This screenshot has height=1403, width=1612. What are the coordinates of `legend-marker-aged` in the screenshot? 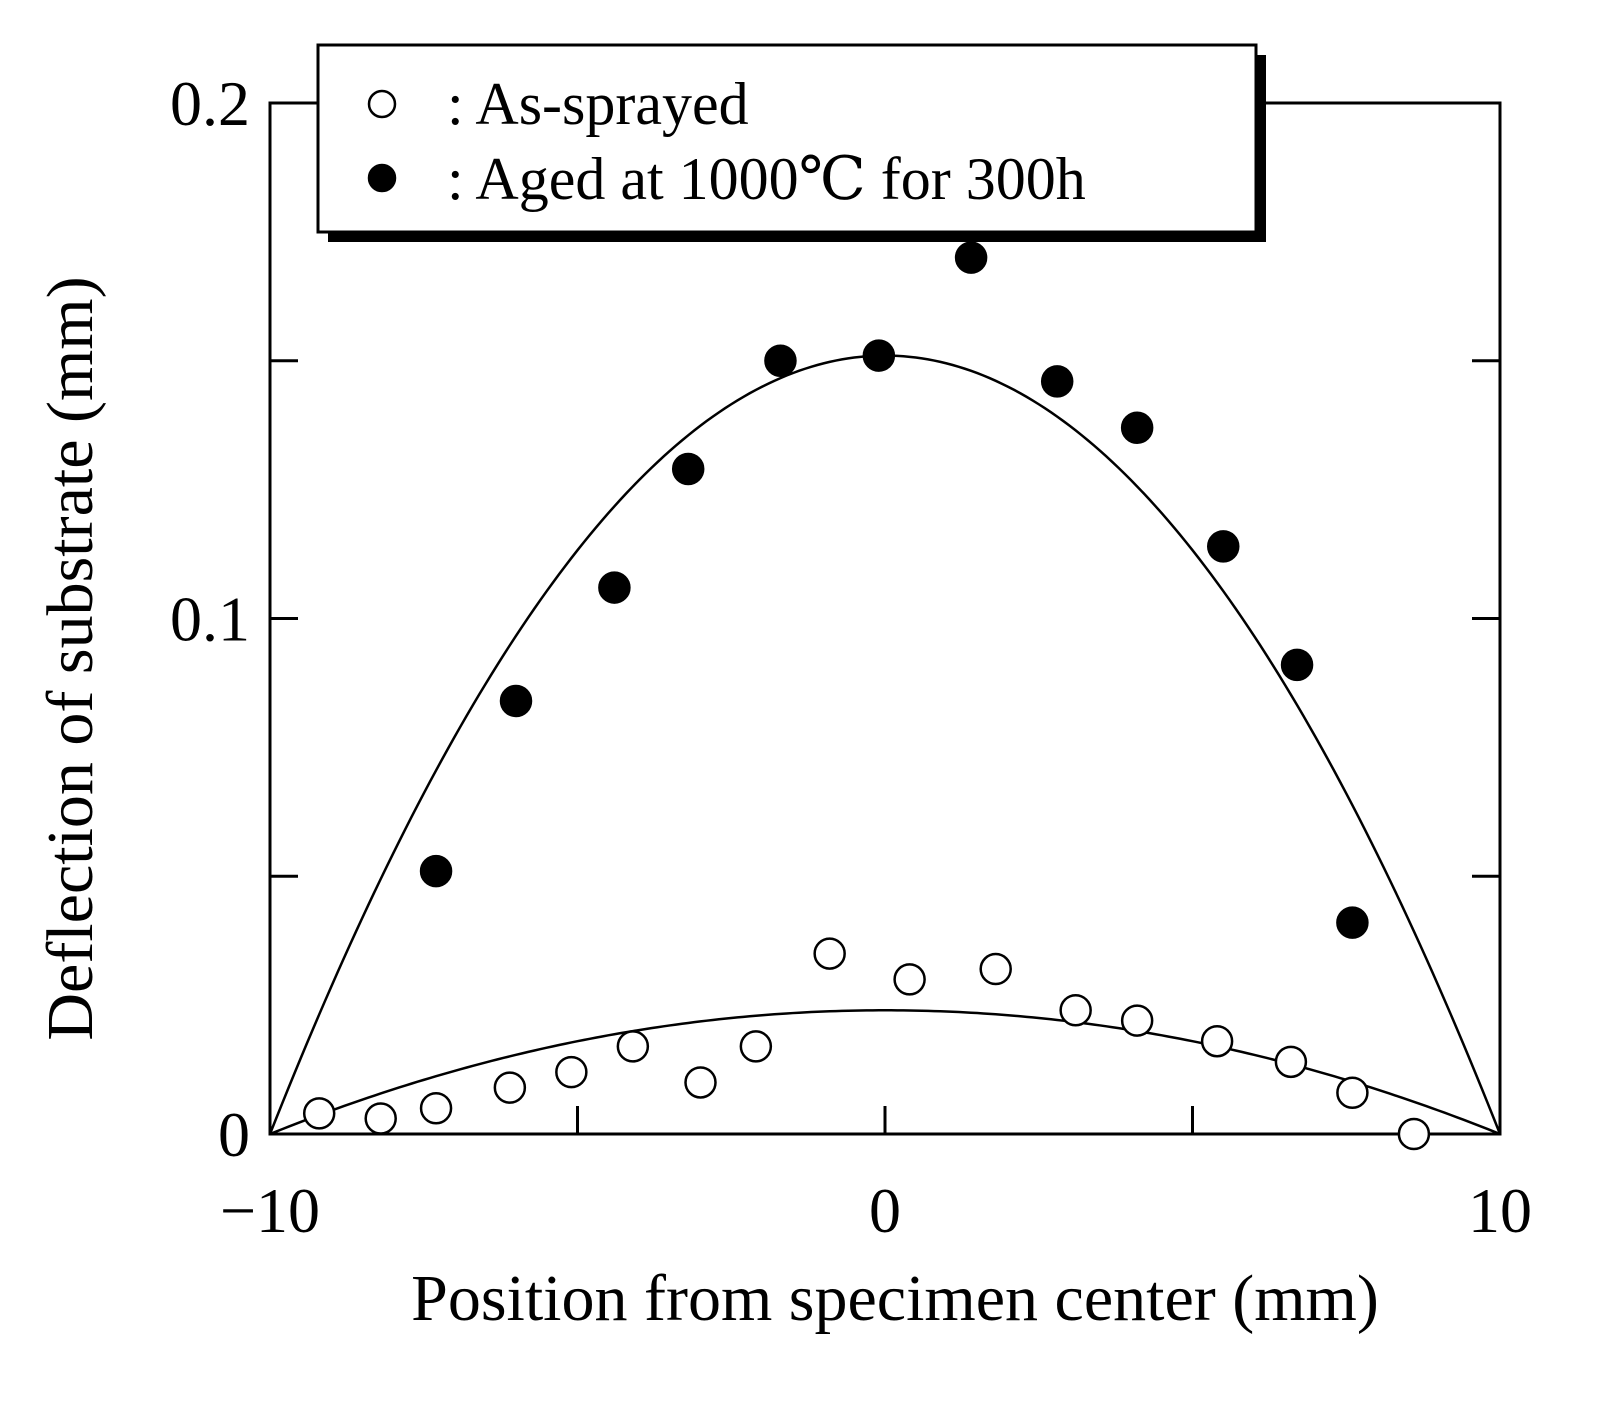 It's located at (382, 178).